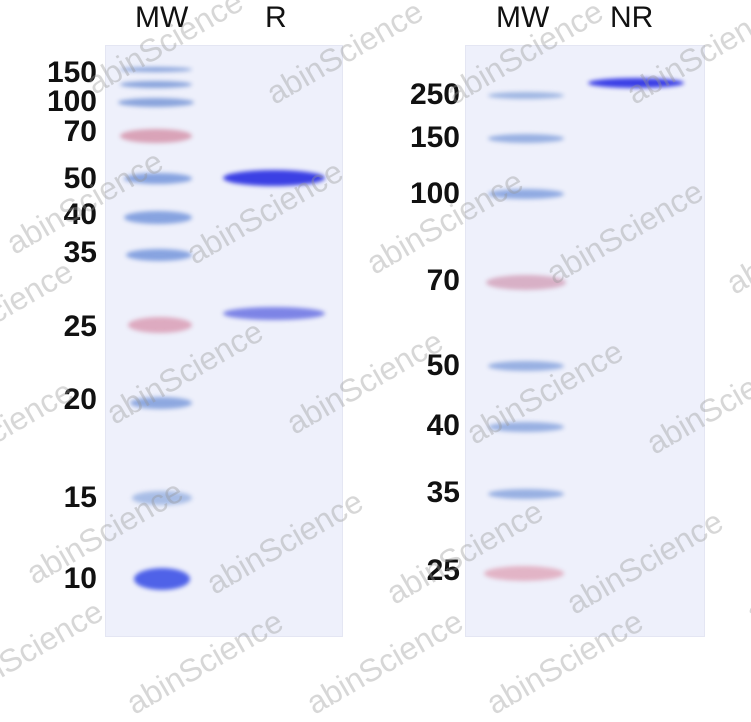  What do you see at coordinates (434, 94) in the screenshot?
I see `mw-label: 250` at bounding box center [434, 94].